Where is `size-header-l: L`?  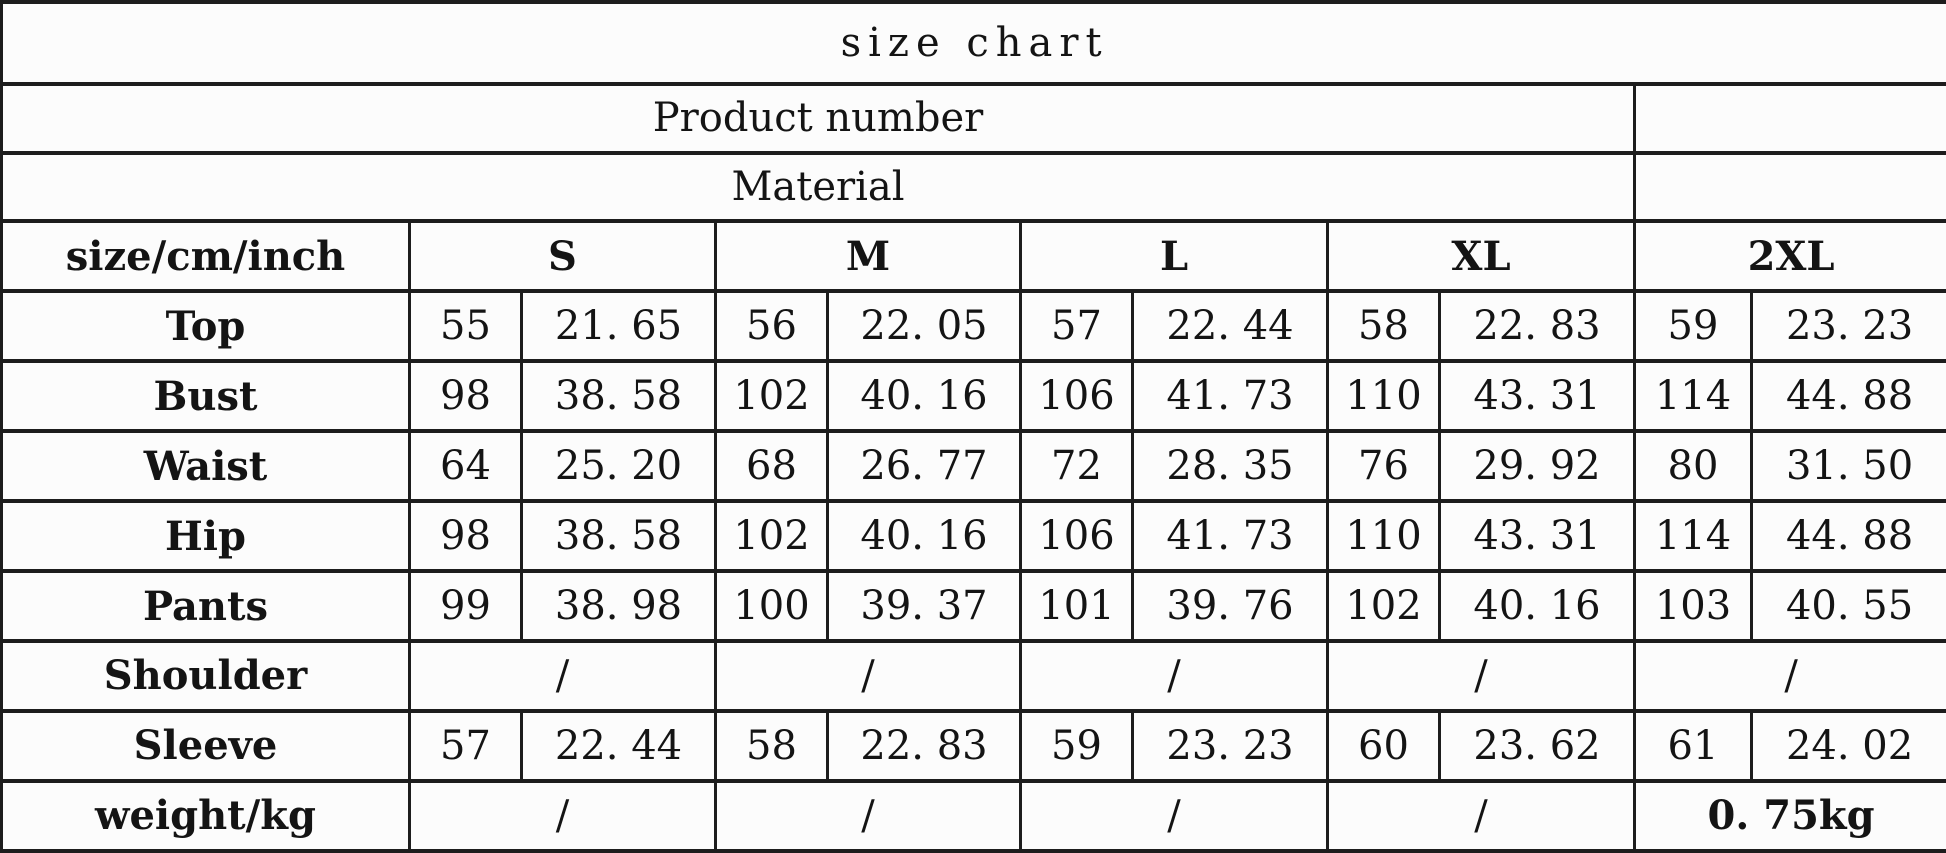
size-header-l: L is located at coordinates (1174, 256).